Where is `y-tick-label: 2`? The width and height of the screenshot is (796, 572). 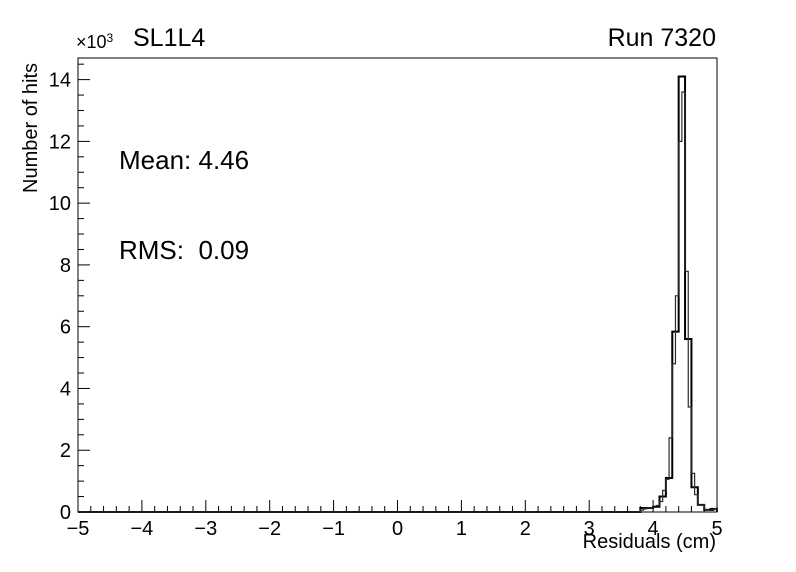 y-tick-label: 2 is located at coordinates (65, 451).